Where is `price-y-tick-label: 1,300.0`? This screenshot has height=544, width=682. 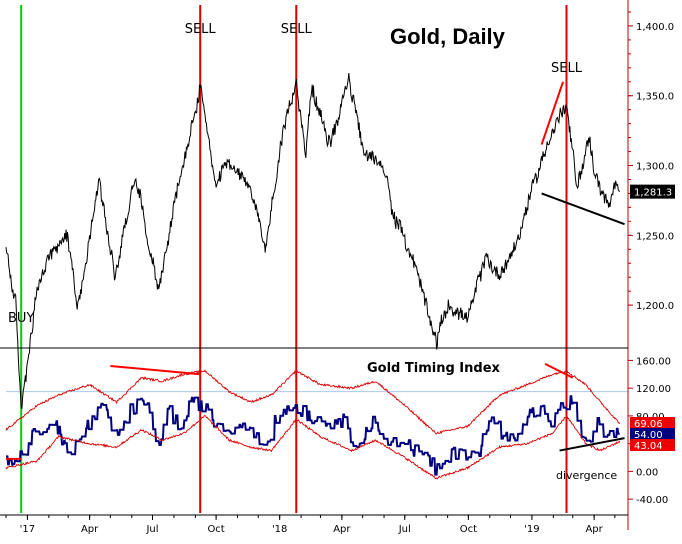 price-y-tick-label: 1,300.0 is located at coordinates (655, 167).